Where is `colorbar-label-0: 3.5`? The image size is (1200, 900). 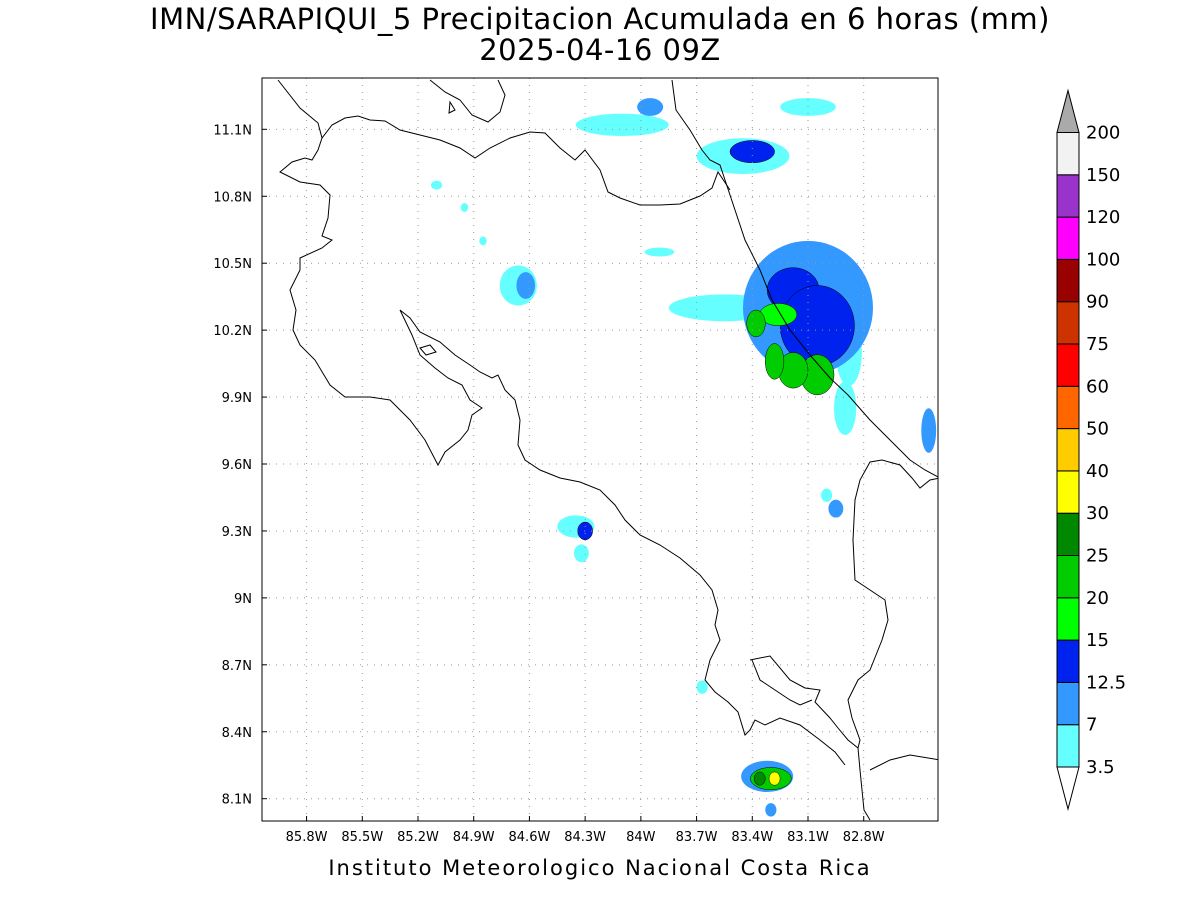
colorbar-label-0: 3.5 is located at coordinates (1100, 767).